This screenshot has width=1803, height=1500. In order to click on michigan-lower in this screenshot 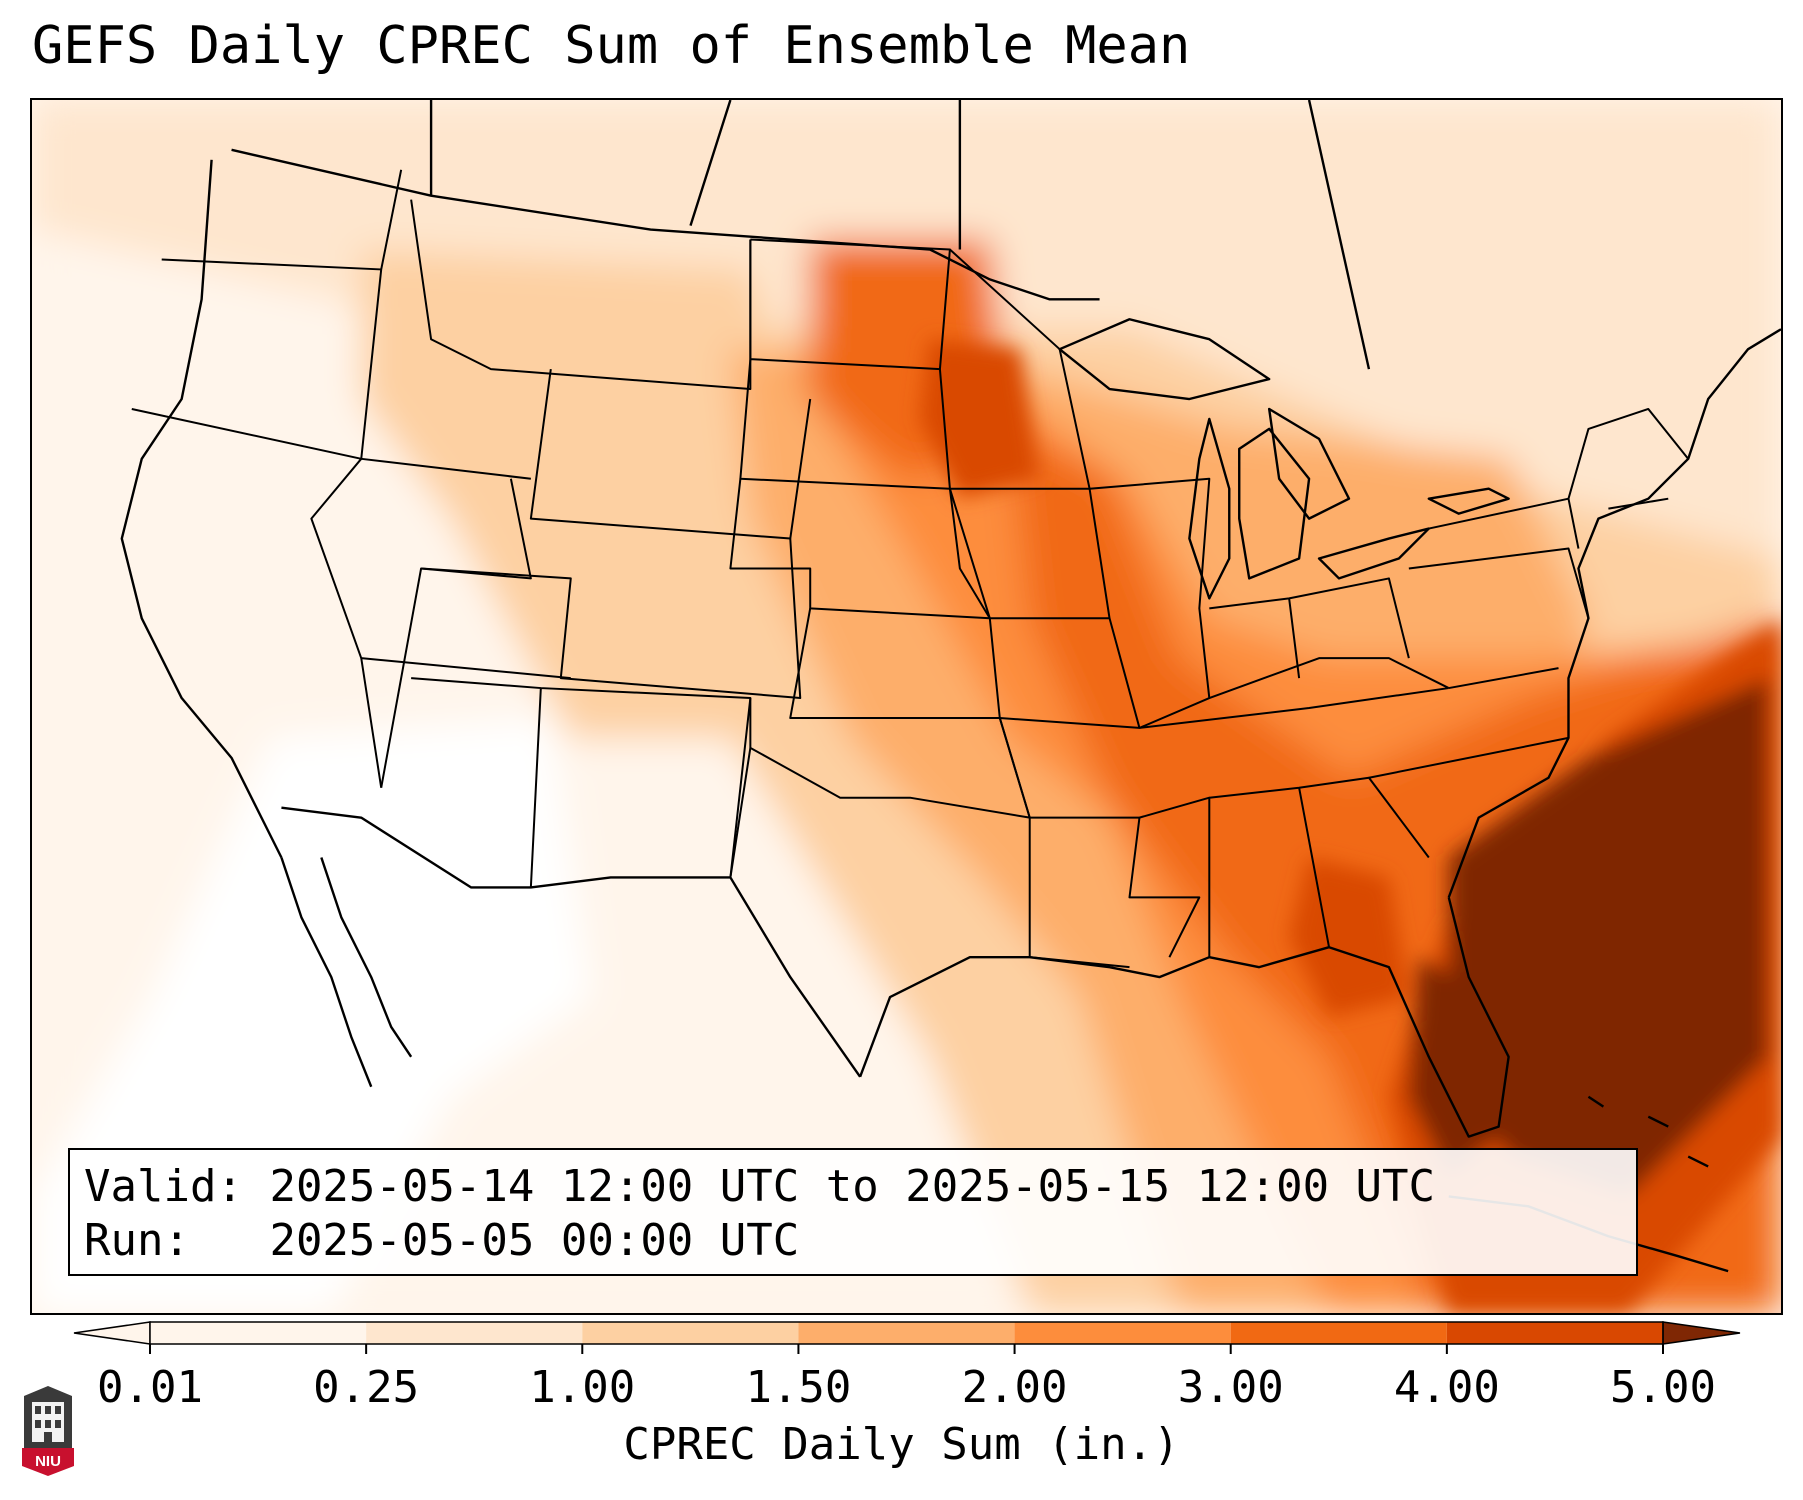, I will do `click(1274, 503)`.